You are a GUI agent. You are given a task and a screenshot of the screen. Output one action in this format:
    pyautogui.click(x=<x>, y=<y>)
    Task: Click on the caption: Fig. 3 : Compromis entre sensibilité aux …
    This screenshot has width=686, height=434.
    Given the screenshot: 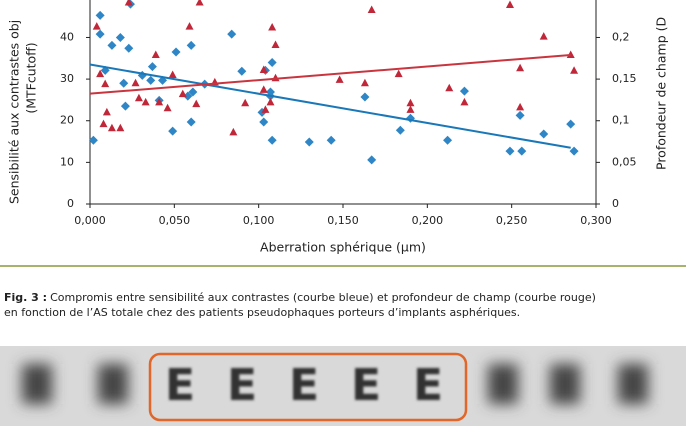 What is the action you would take?
    pyautogui.click(x=300, y=297)
    